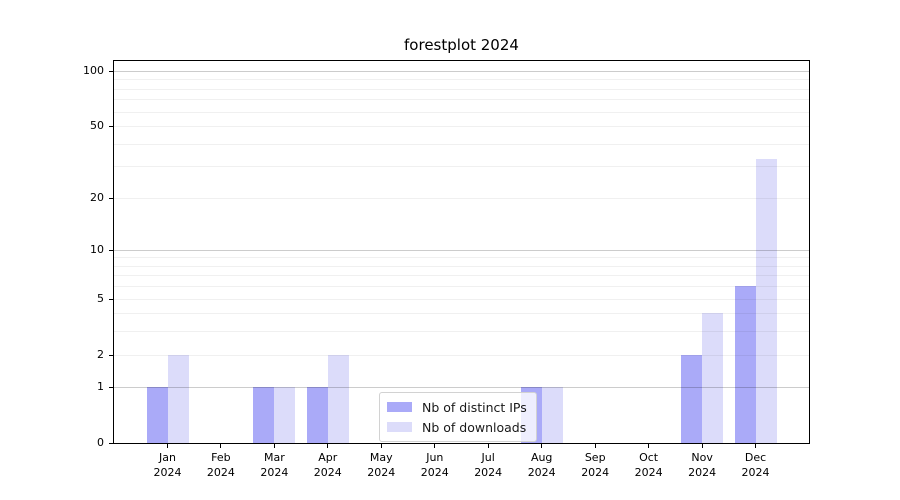 The image size is (900, 500). What do you see at coordinates (100, 354) in the screenshot?
I see `y-tick-label-2: 2` at bounding box center [100, 354].